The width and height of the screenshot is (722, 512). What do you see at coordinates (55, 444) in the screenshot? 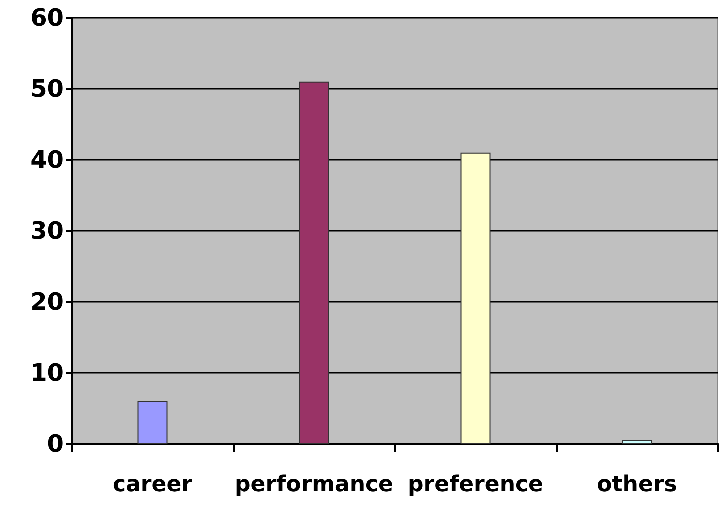
I see `y-tick-label: 0` at bounding box center [55, 444].